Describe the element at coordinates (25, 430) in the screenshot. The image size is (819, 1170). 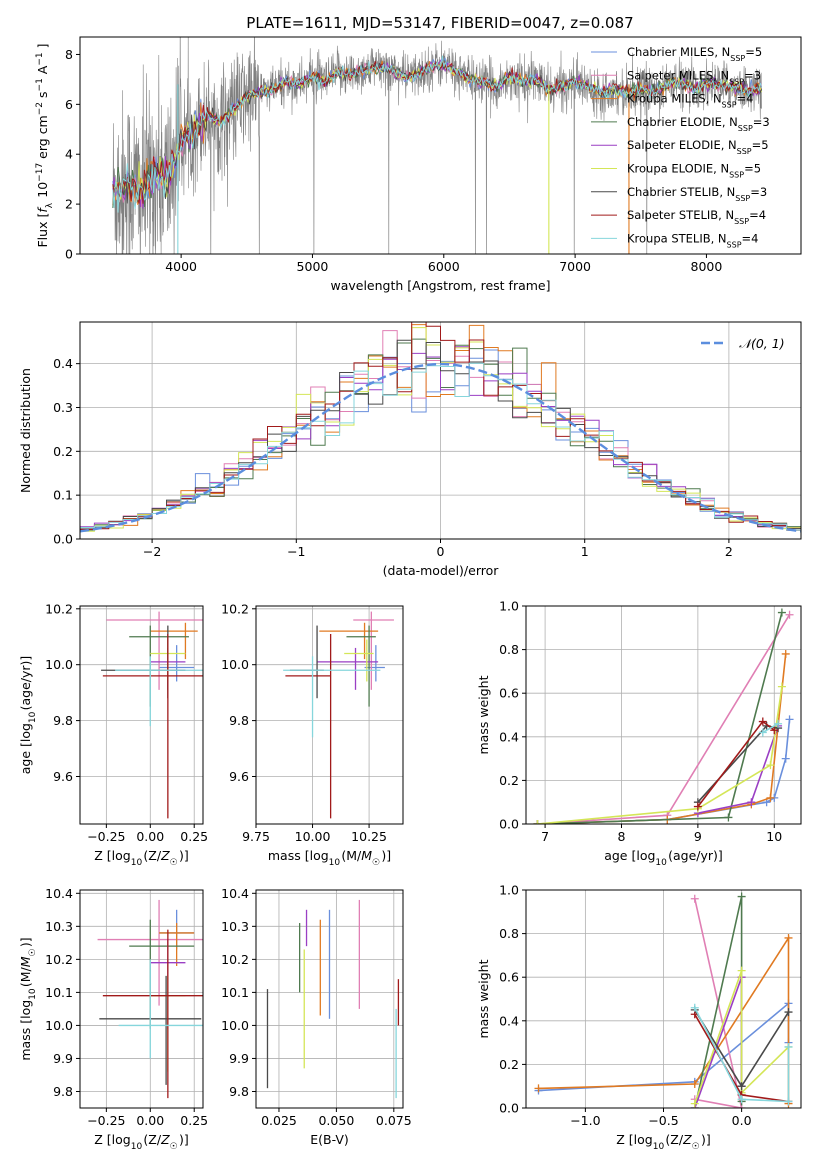
I see `y-axis-label: Normed distribution` at that location.